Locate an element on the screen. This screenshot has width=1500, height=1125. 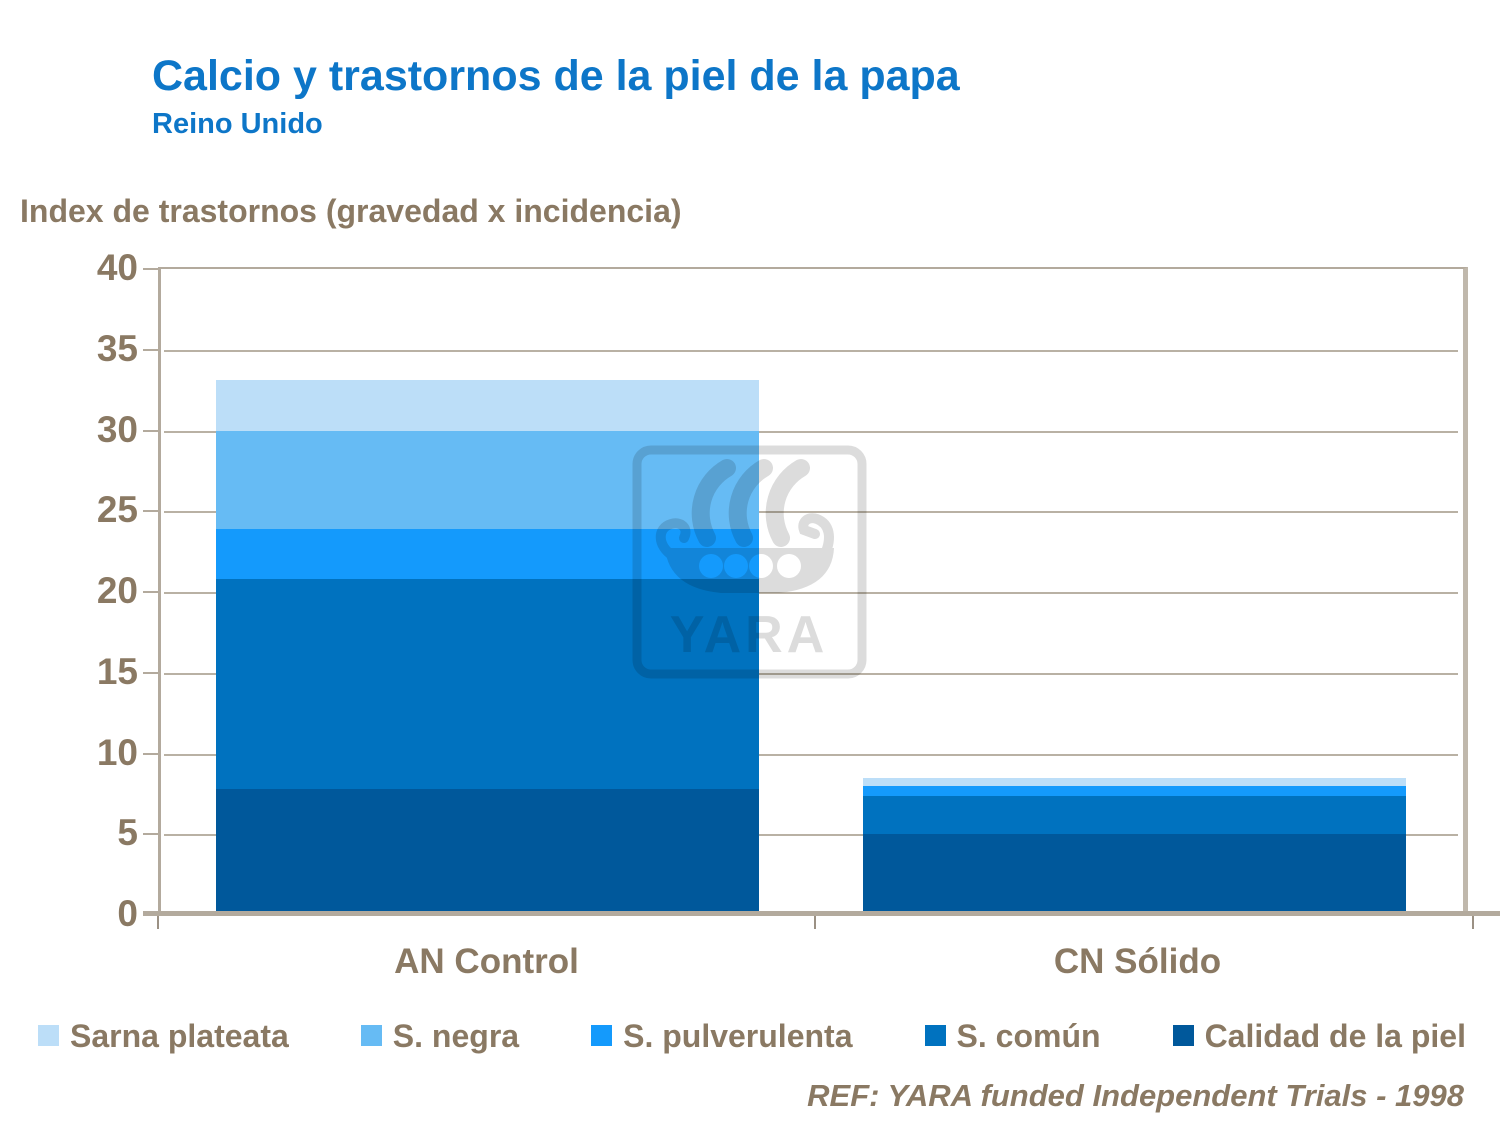
page-subtitle: Reino Unido is located at coordinates (237, 124).